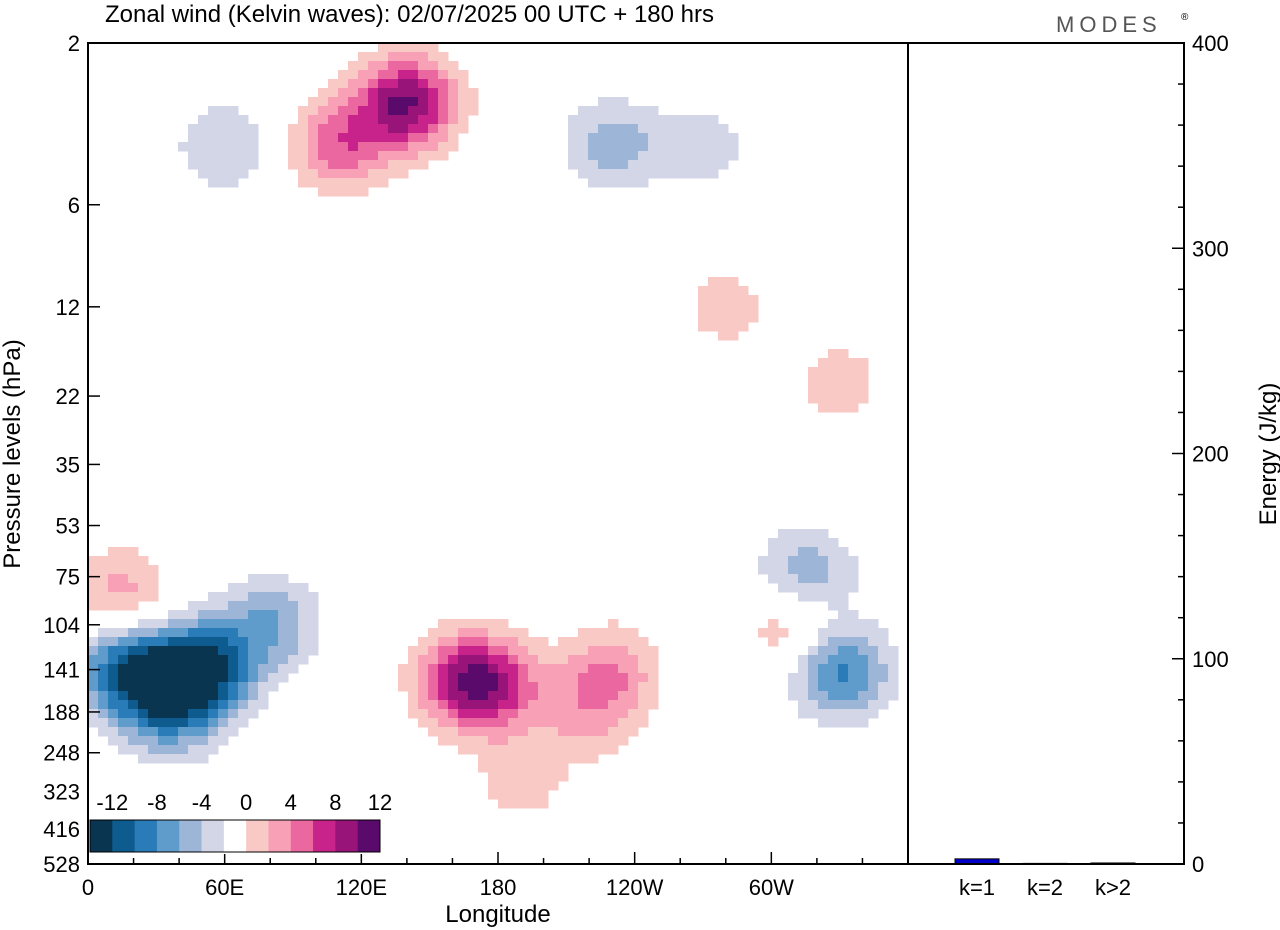 This screenshot has width=1280, height=930. What do you see at coordinates (498, 887) in the screenshot?
I see `x-tick-label: 180` at bounding box center [498, 887].